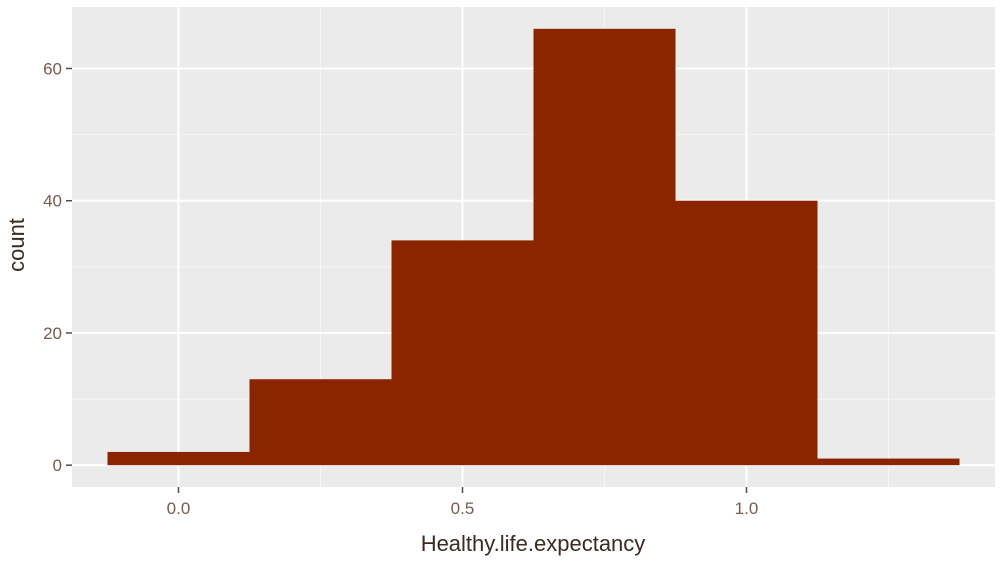 The image size is (1006, 563). I want to click on x-axis-ticks: 0.0 0.5 1.0, so click(463, 502).